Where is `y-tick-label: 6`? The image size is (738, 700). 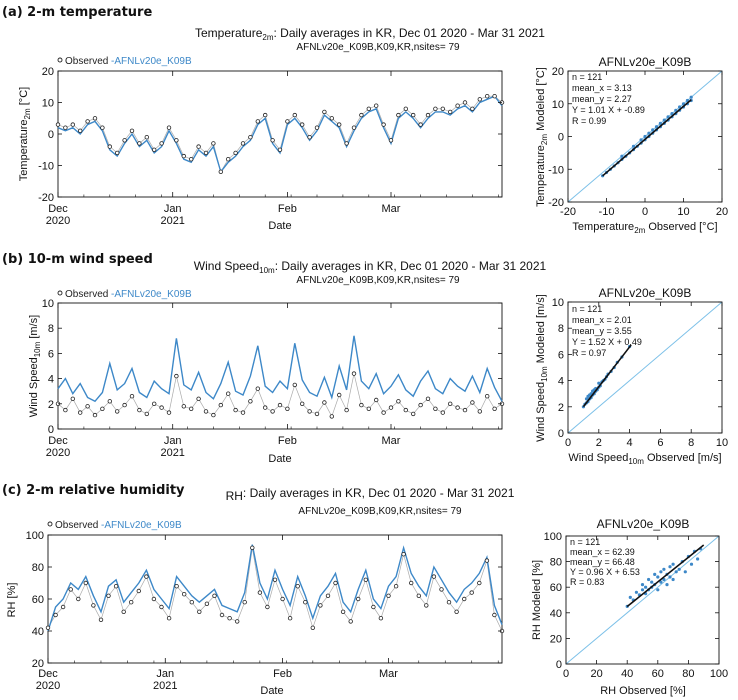 y-tick-label: 6 is located at coordinates (51, 354).